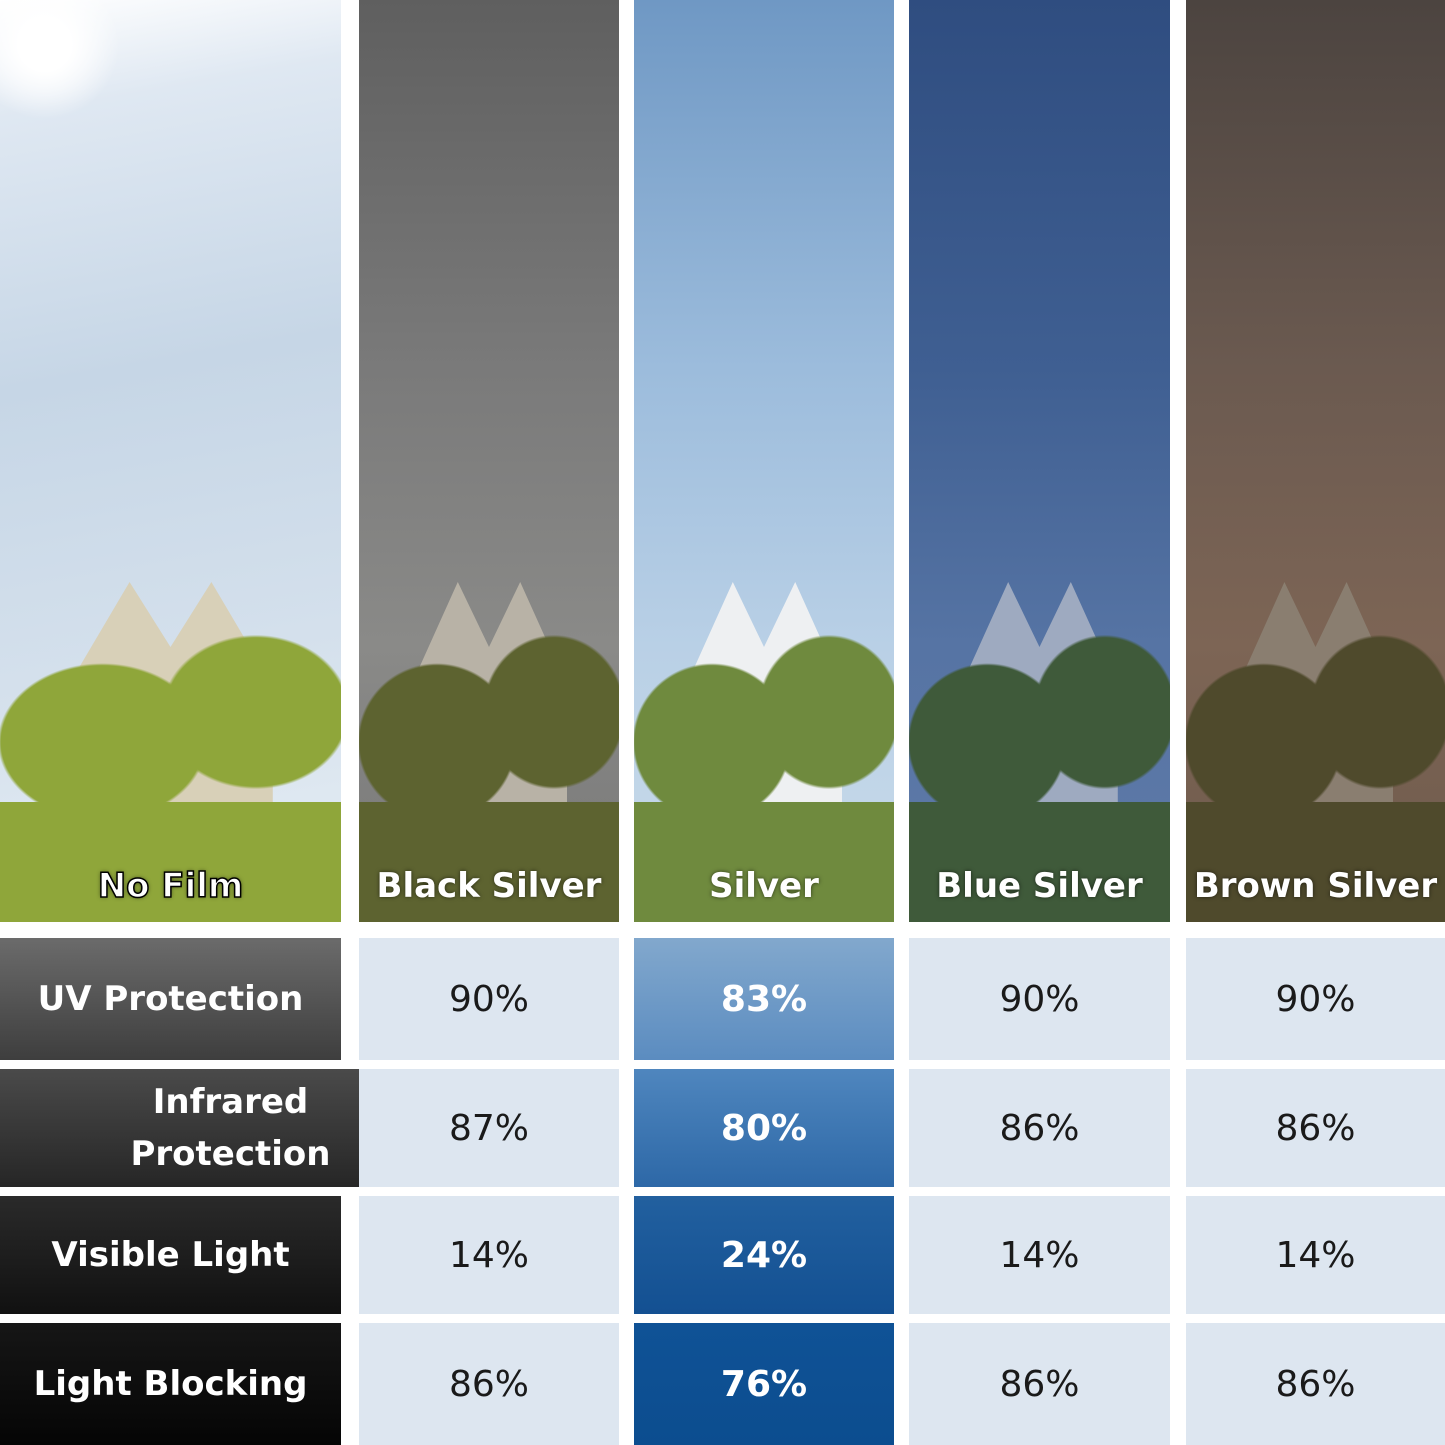  Describe the element at coordinates (1315, 461) in the screenshot. I see `panel-brown-silver: Brown Silver` at that location.